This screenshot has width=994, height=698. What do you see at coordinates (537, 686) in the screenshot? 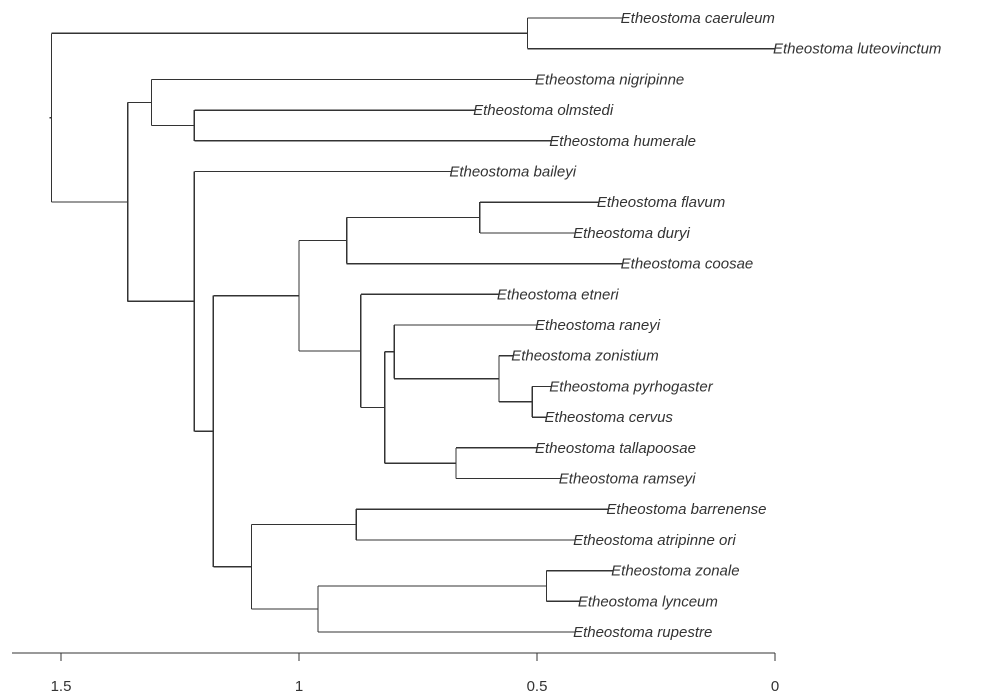
I see `axis-tick-label-0-5: 0.5` at bounding box center [537, 686].